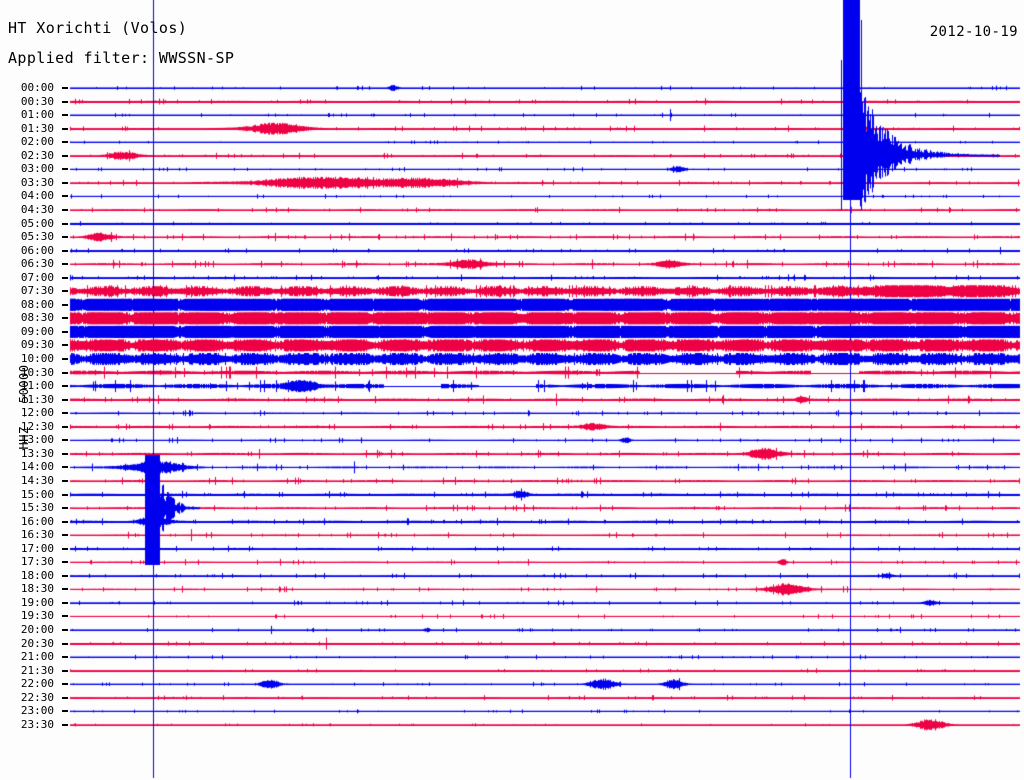 Image resolution: width=1024 pixels, height=780 pixels. I want to click on time-label: 02:00, so click(37, 142).